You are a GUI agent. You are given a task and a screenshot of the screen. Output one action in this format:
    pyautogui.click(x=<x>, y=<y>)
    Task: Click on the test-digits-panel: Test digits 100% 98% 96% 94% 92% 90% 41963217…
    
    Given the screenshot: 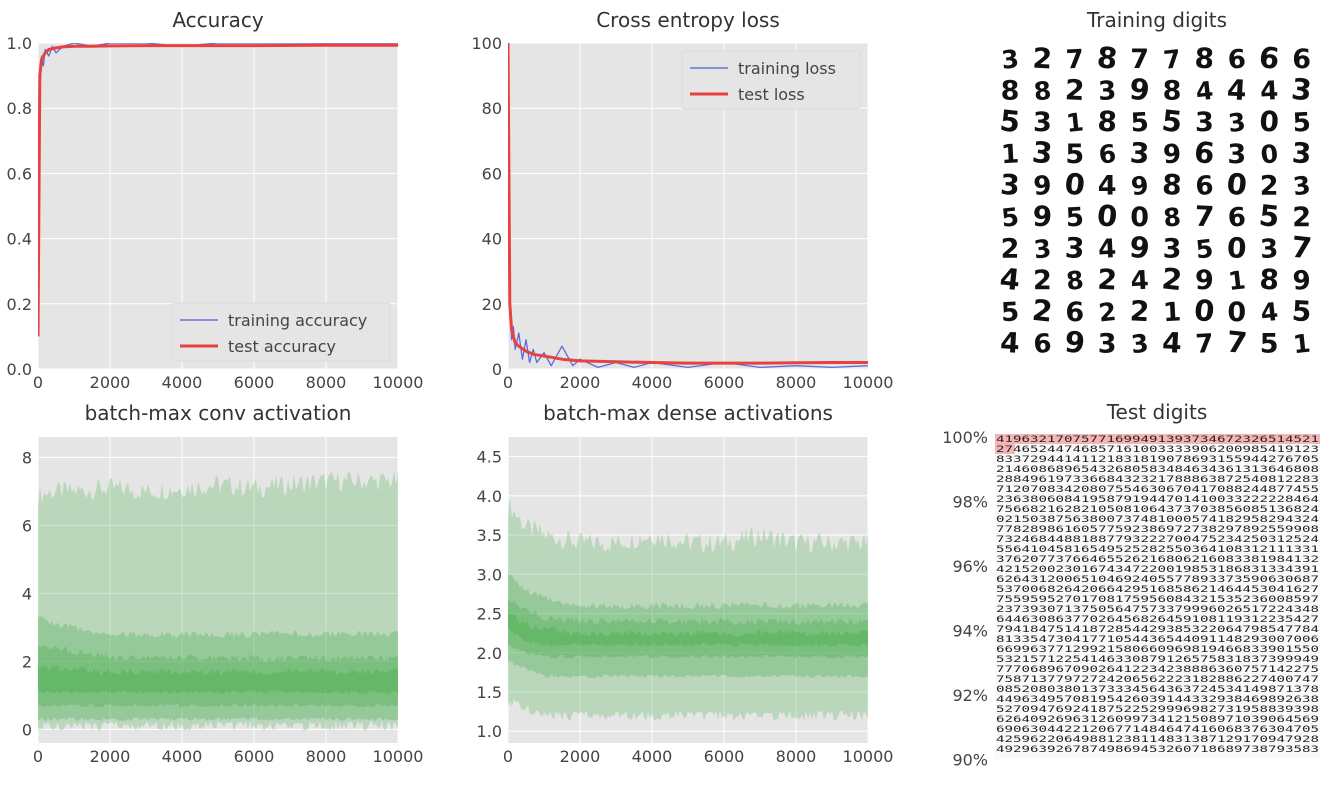 What is the action you would take?
    pyautogui.click(x=1131, y=585)
    